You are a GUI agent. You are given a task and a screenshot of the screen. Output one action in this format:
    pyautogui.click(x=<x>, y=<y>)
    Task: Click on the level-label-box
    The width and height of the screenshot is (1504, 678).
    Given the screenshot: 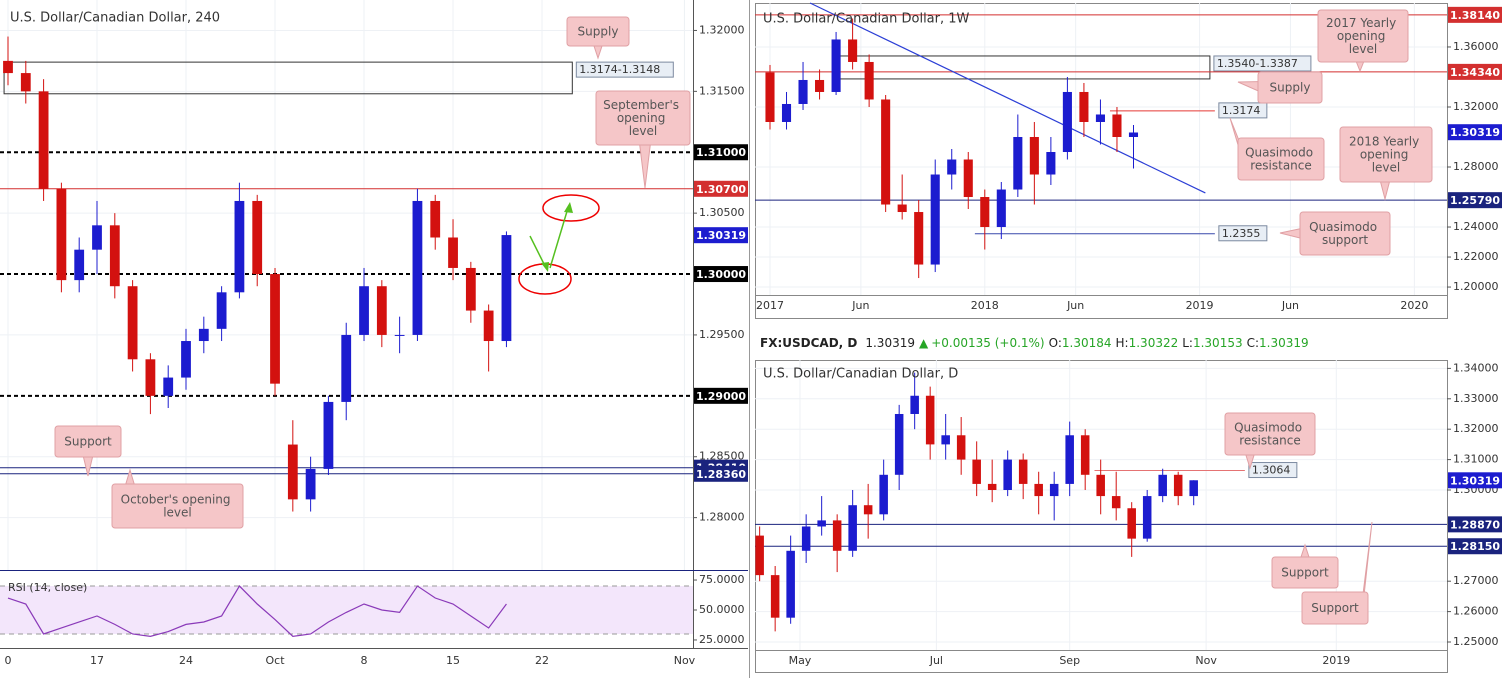 What is the action you would take?
    pyautogui.click(x=1273, y=470)
    